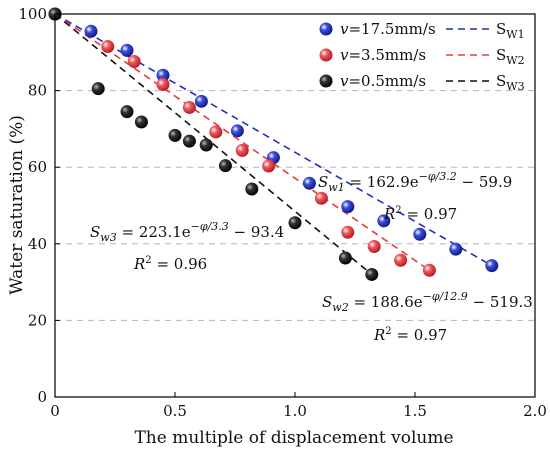  I want to click on legend-label-2: v=0.5mm/s, so click(383, 81).